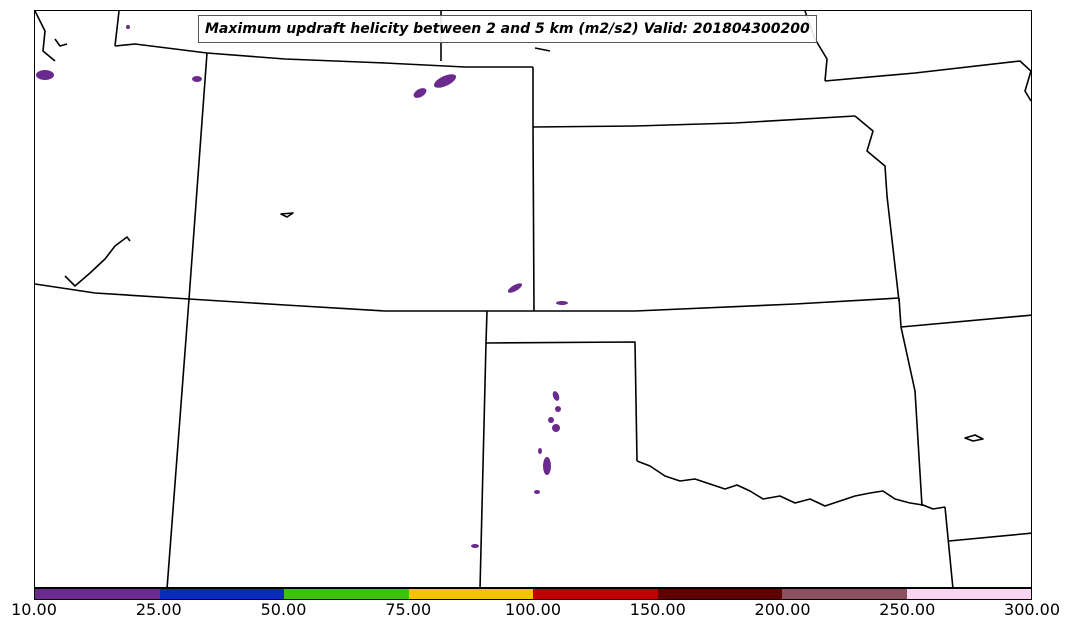 The width and height of the screenshot is (1070, 633). What do you see at coordinates (910, 402) in the screenshot?
I see `ok-ar-border` at bounding box center [910, 402].